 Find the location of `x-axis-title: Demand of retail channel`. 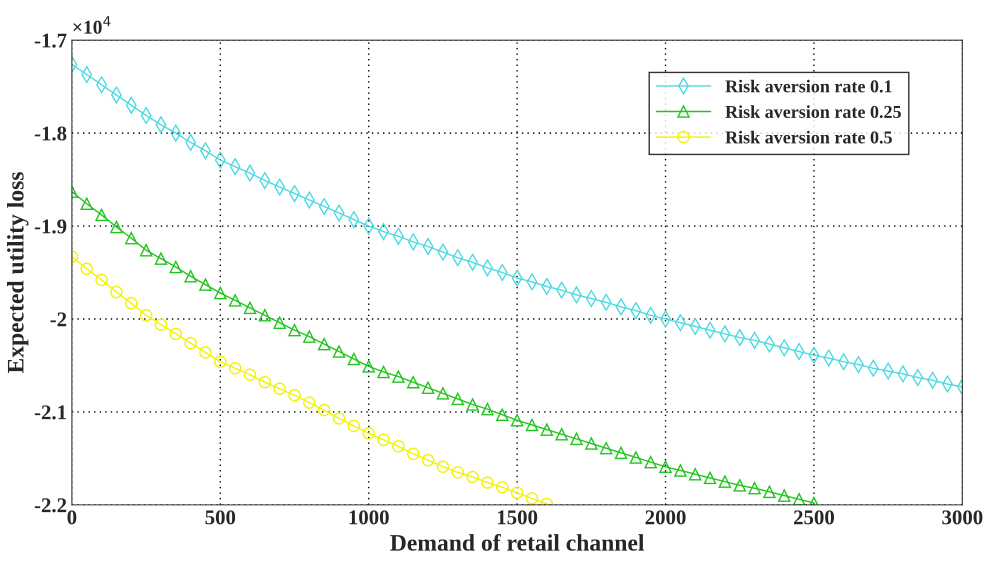

x-axis-title: Demand of retail channel is located at coordinates (517, 542).